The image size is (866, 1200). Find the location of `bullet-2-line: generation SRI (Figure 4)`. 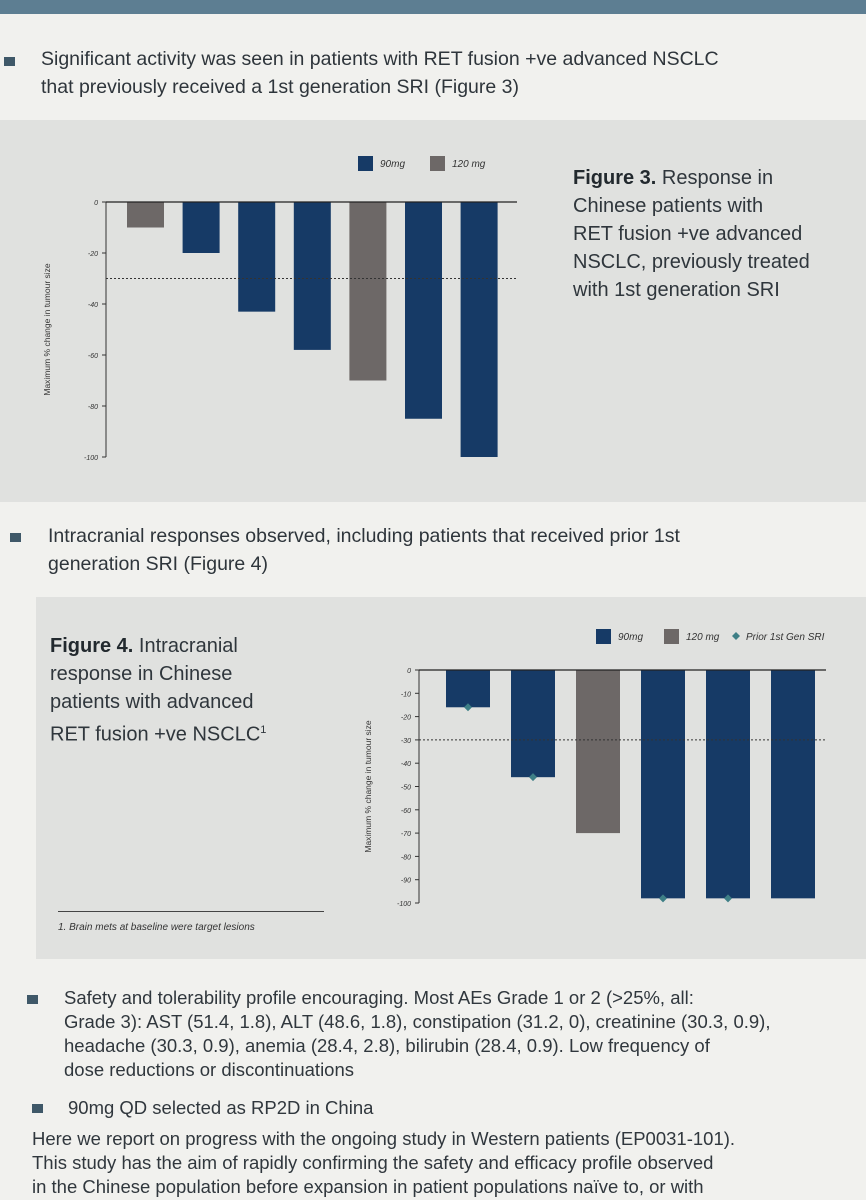

bullet-2-line: generation SRI (Figure 4) is located at coordinates (158, 564).